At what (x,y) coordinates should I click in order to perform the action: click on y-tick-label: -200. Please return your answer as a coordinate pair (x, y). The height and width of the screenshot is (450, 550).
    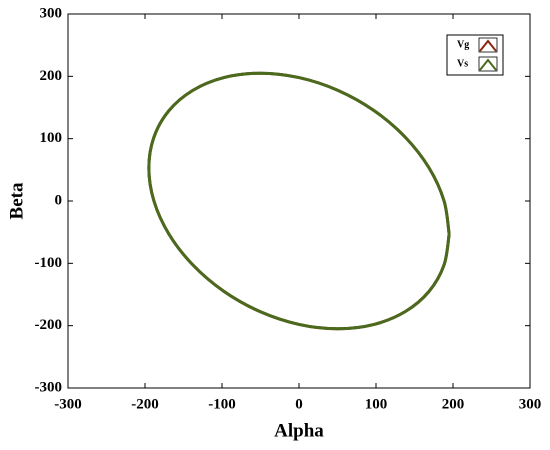
    Looking at the image, I should click on (49, 325).